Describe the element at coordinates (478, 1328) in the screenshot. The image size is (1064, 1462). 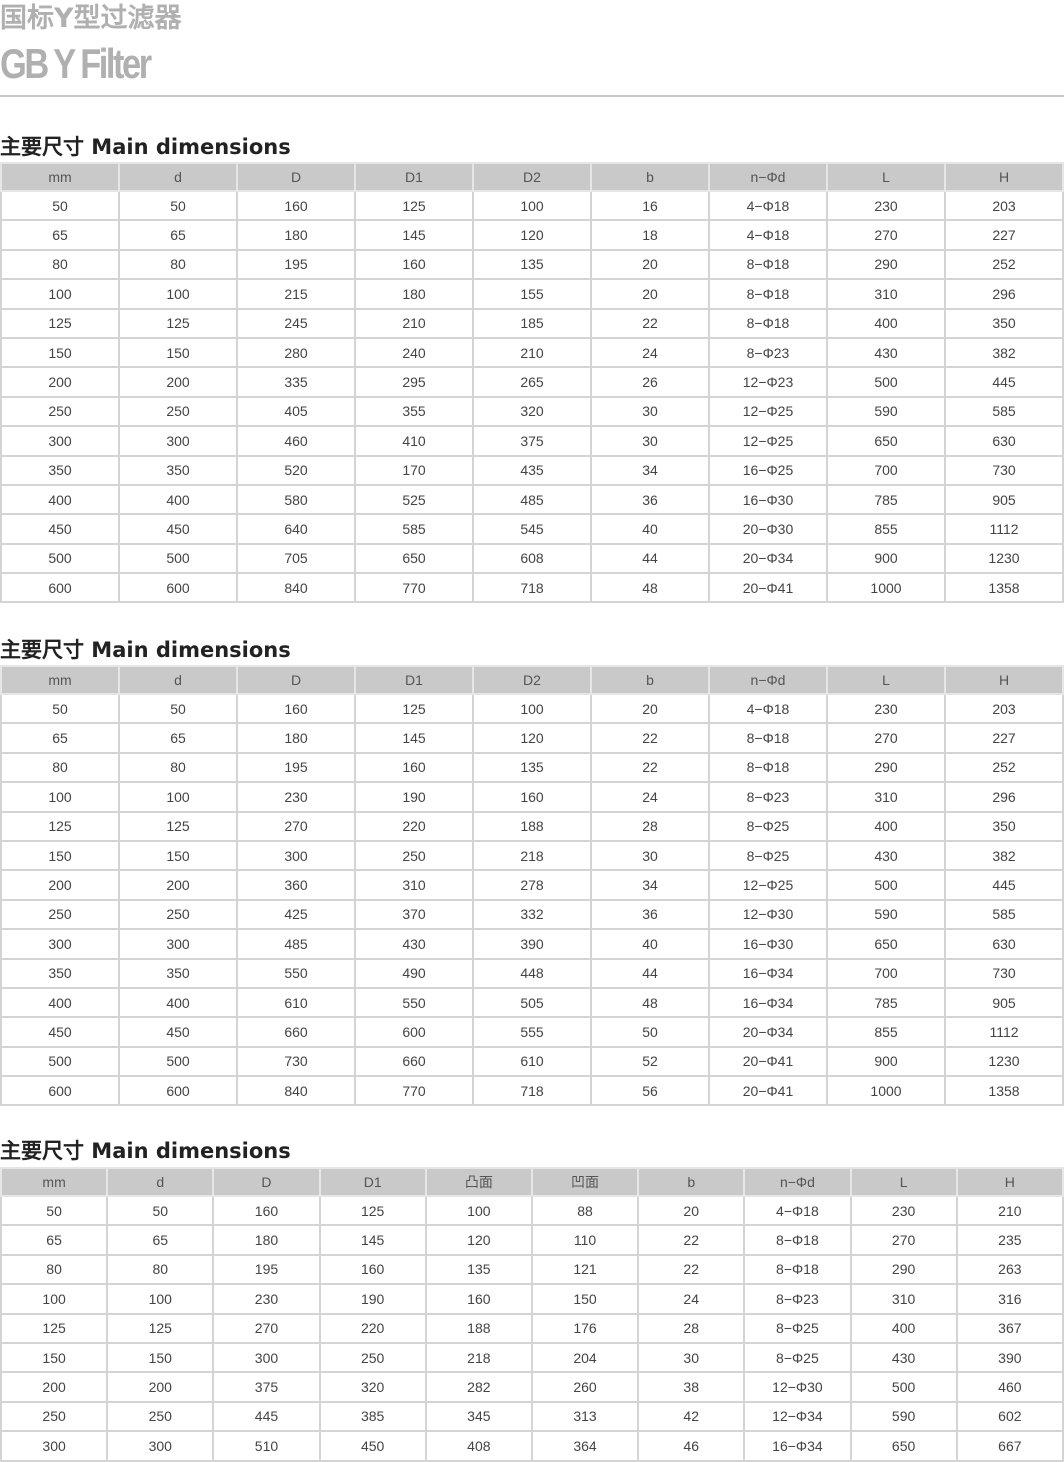
I see `table-cell: 188` at that location.